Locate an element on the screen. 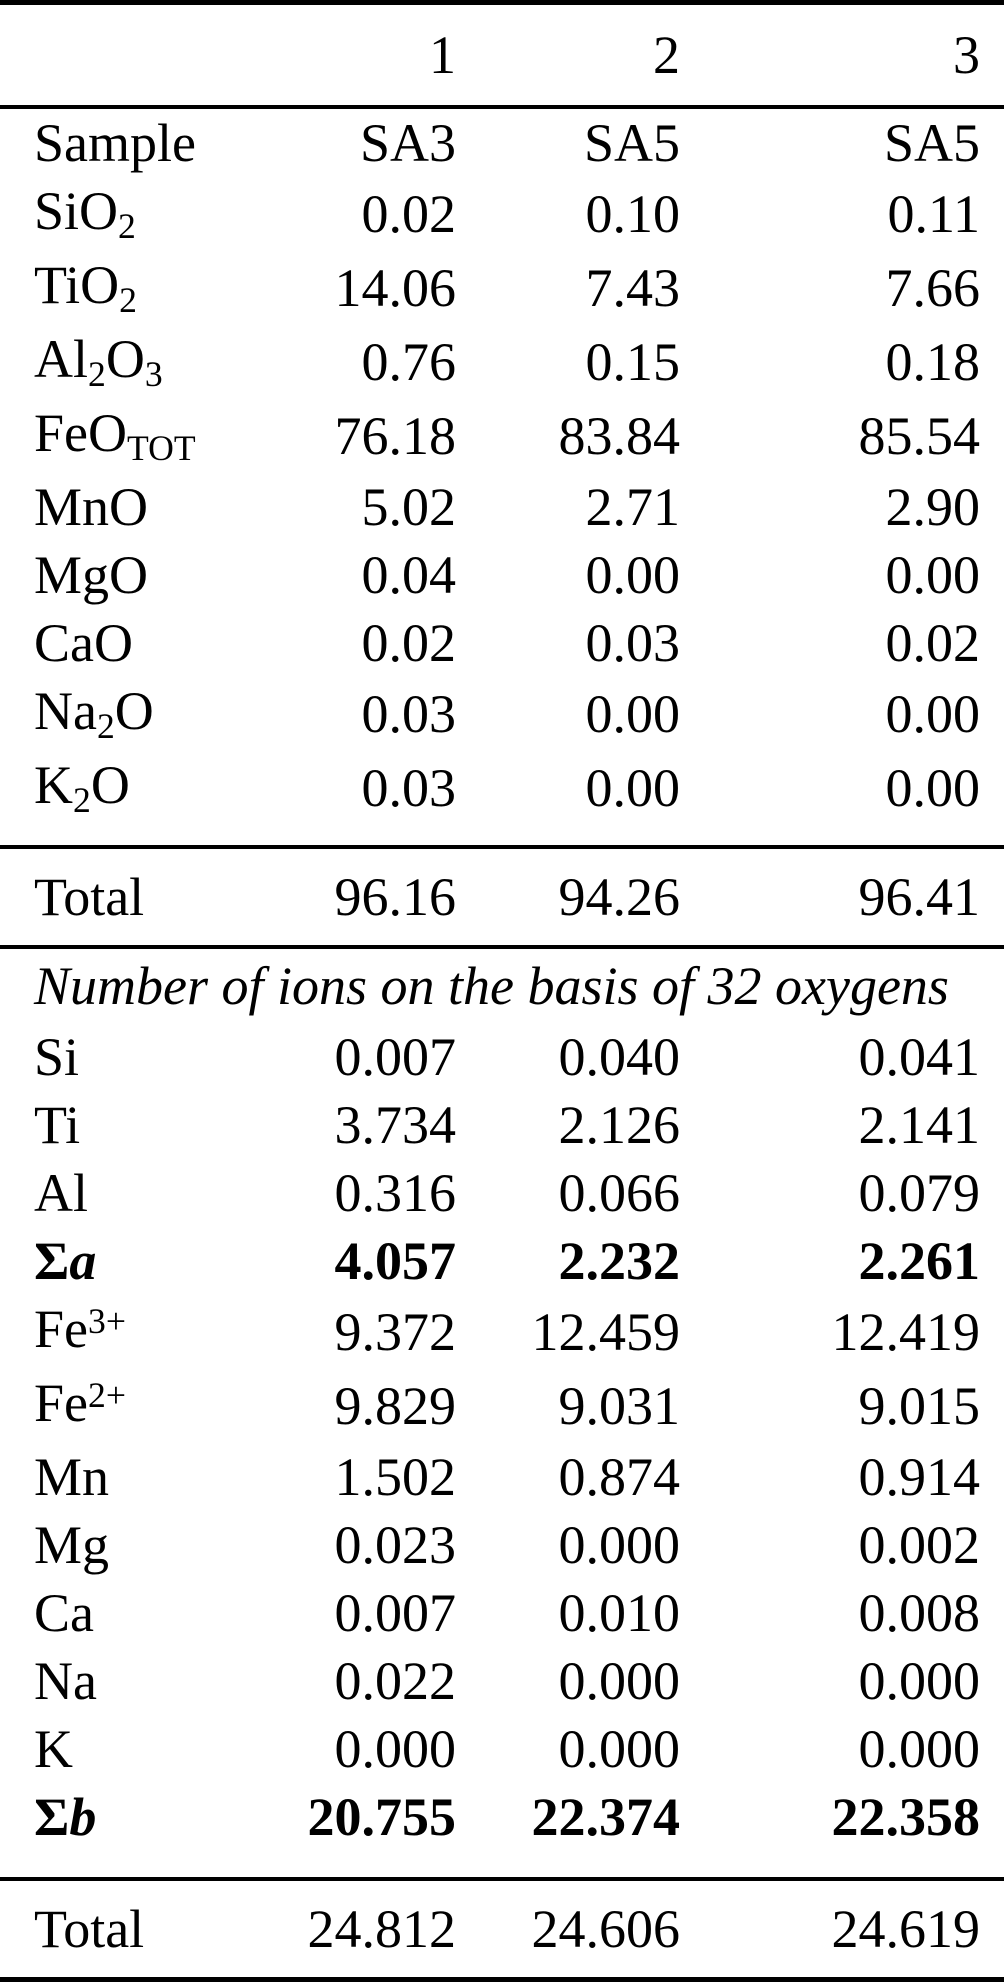  cell-value: 0.04 is located at coordinates (409, 575).